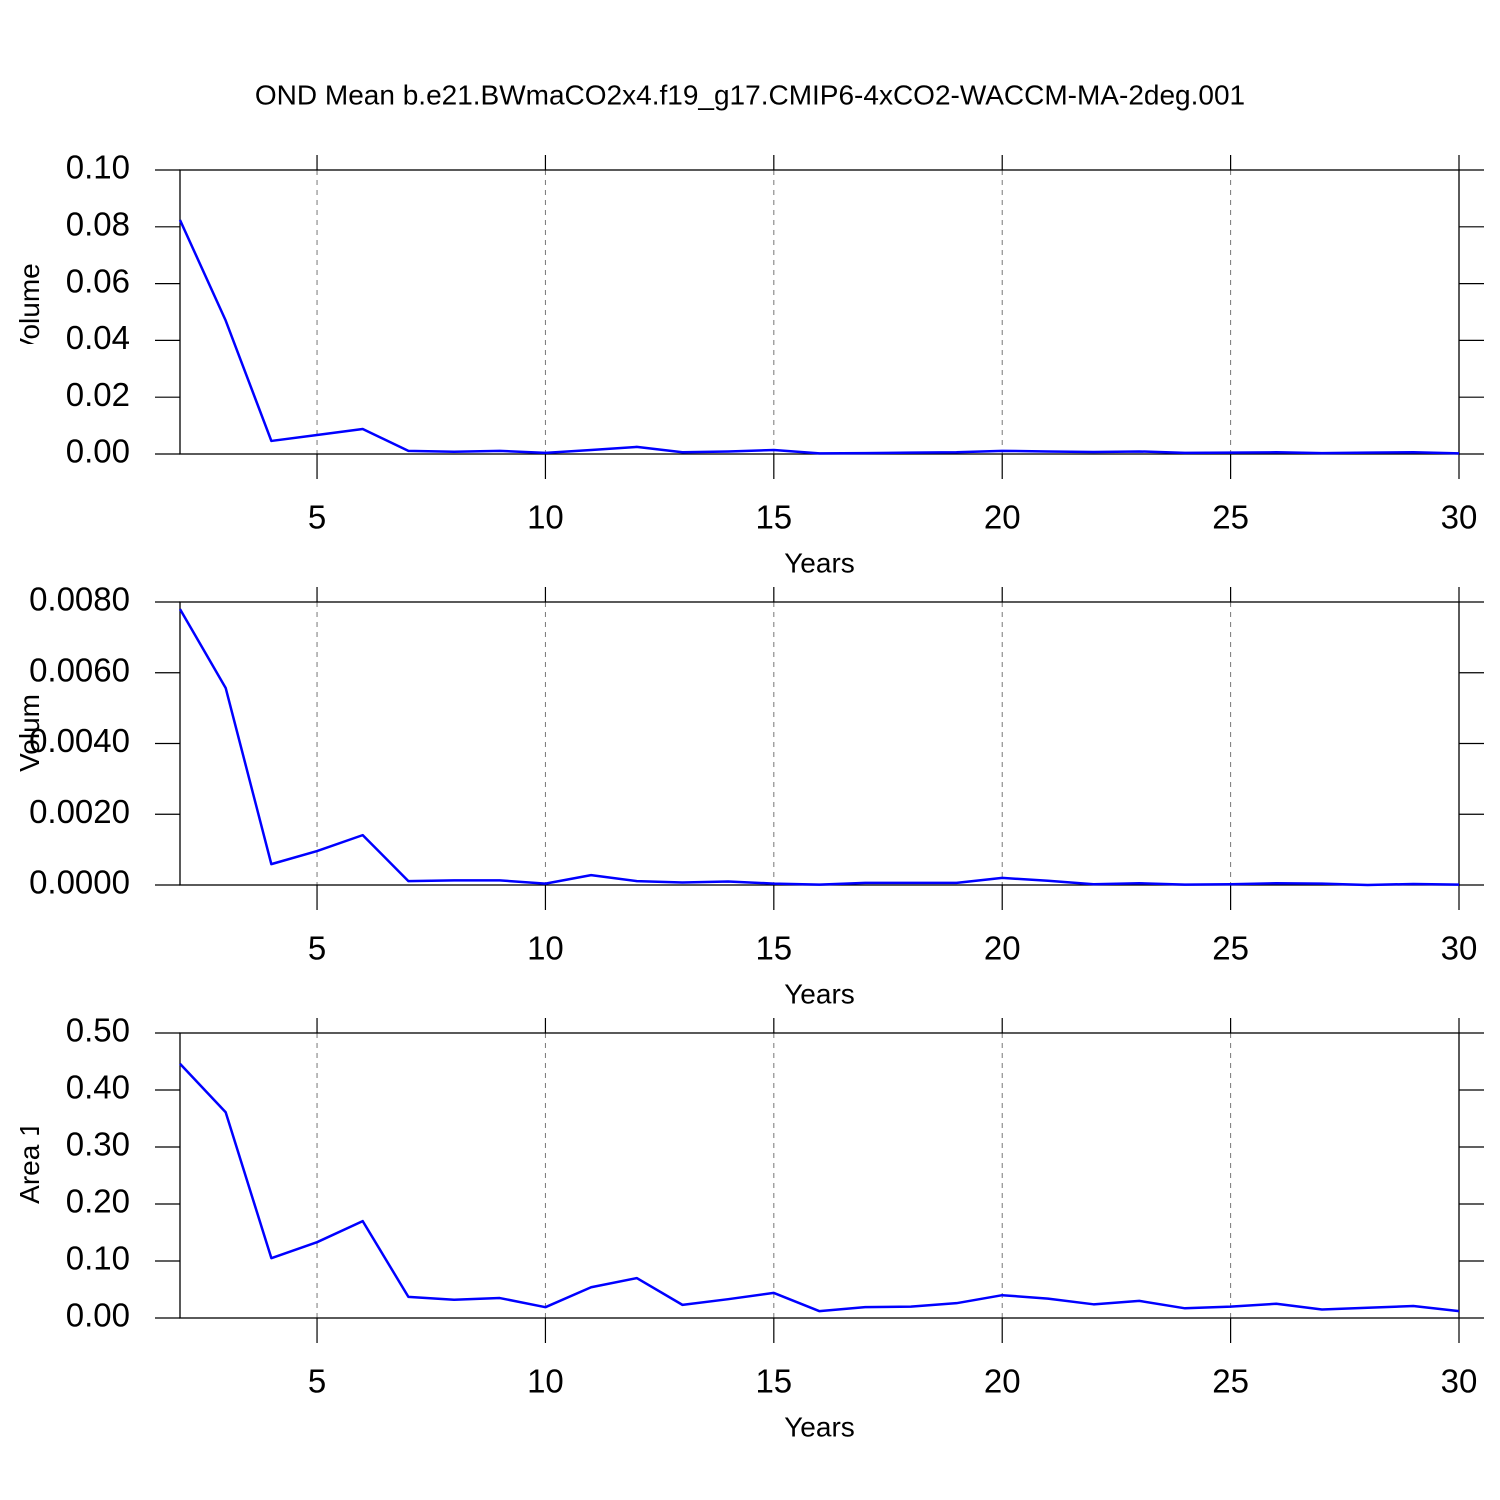 The height and width of the screenshot is (1500, 1500). Describe the element at coordinates (98, 280) in the screenshot. I see `y-tick-label: 0.06` at that location.